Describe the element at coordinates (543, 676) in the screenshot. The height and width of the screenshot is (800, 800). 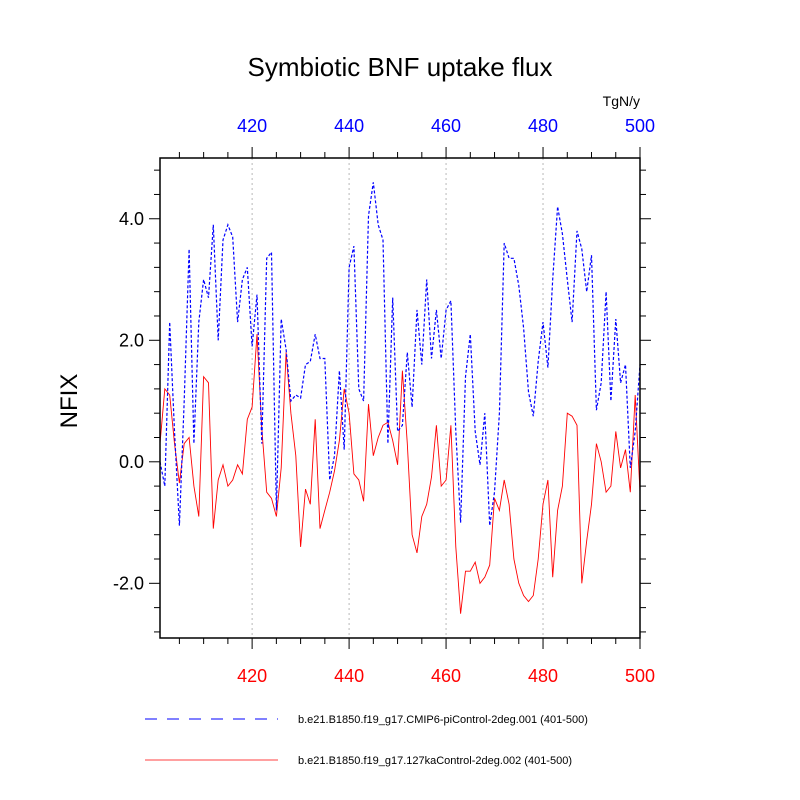
I see `x-tick-label-bottom: 480` at that location.